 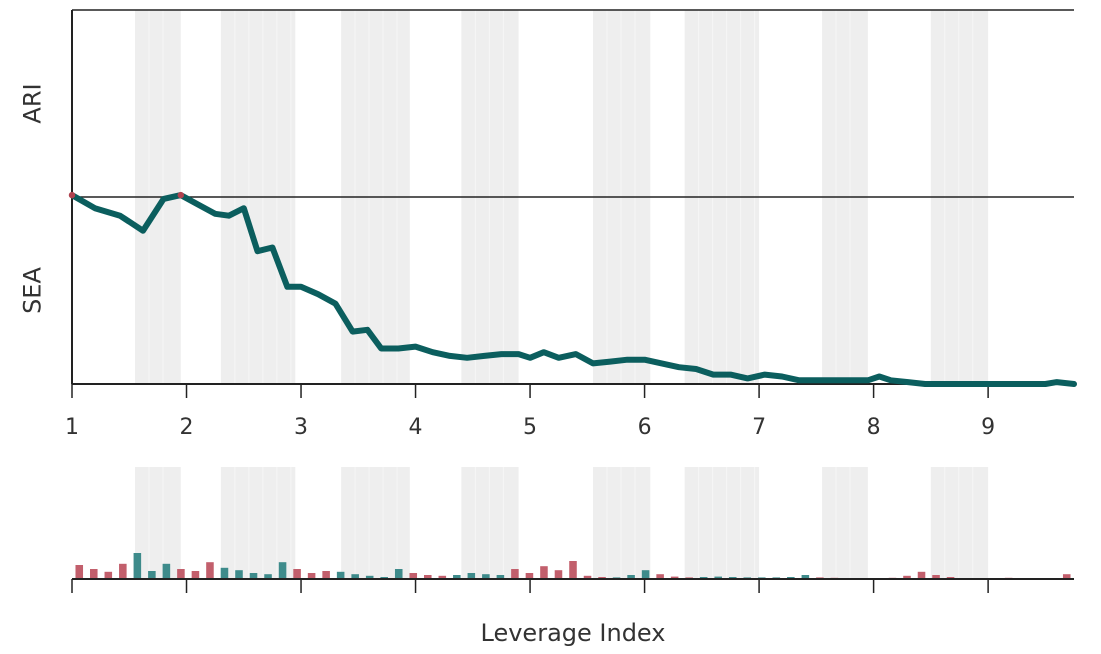 What do you see at coordinates (416, 427) in the screenshot?
I see `x-tick-label: 4` at bounding box center [416, 427].